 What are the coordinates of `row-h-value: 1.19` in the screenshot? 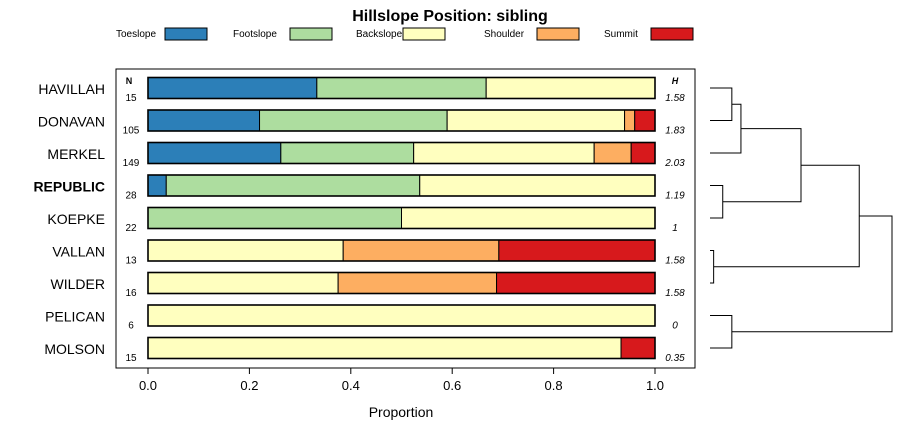 It's located at (675, 196).